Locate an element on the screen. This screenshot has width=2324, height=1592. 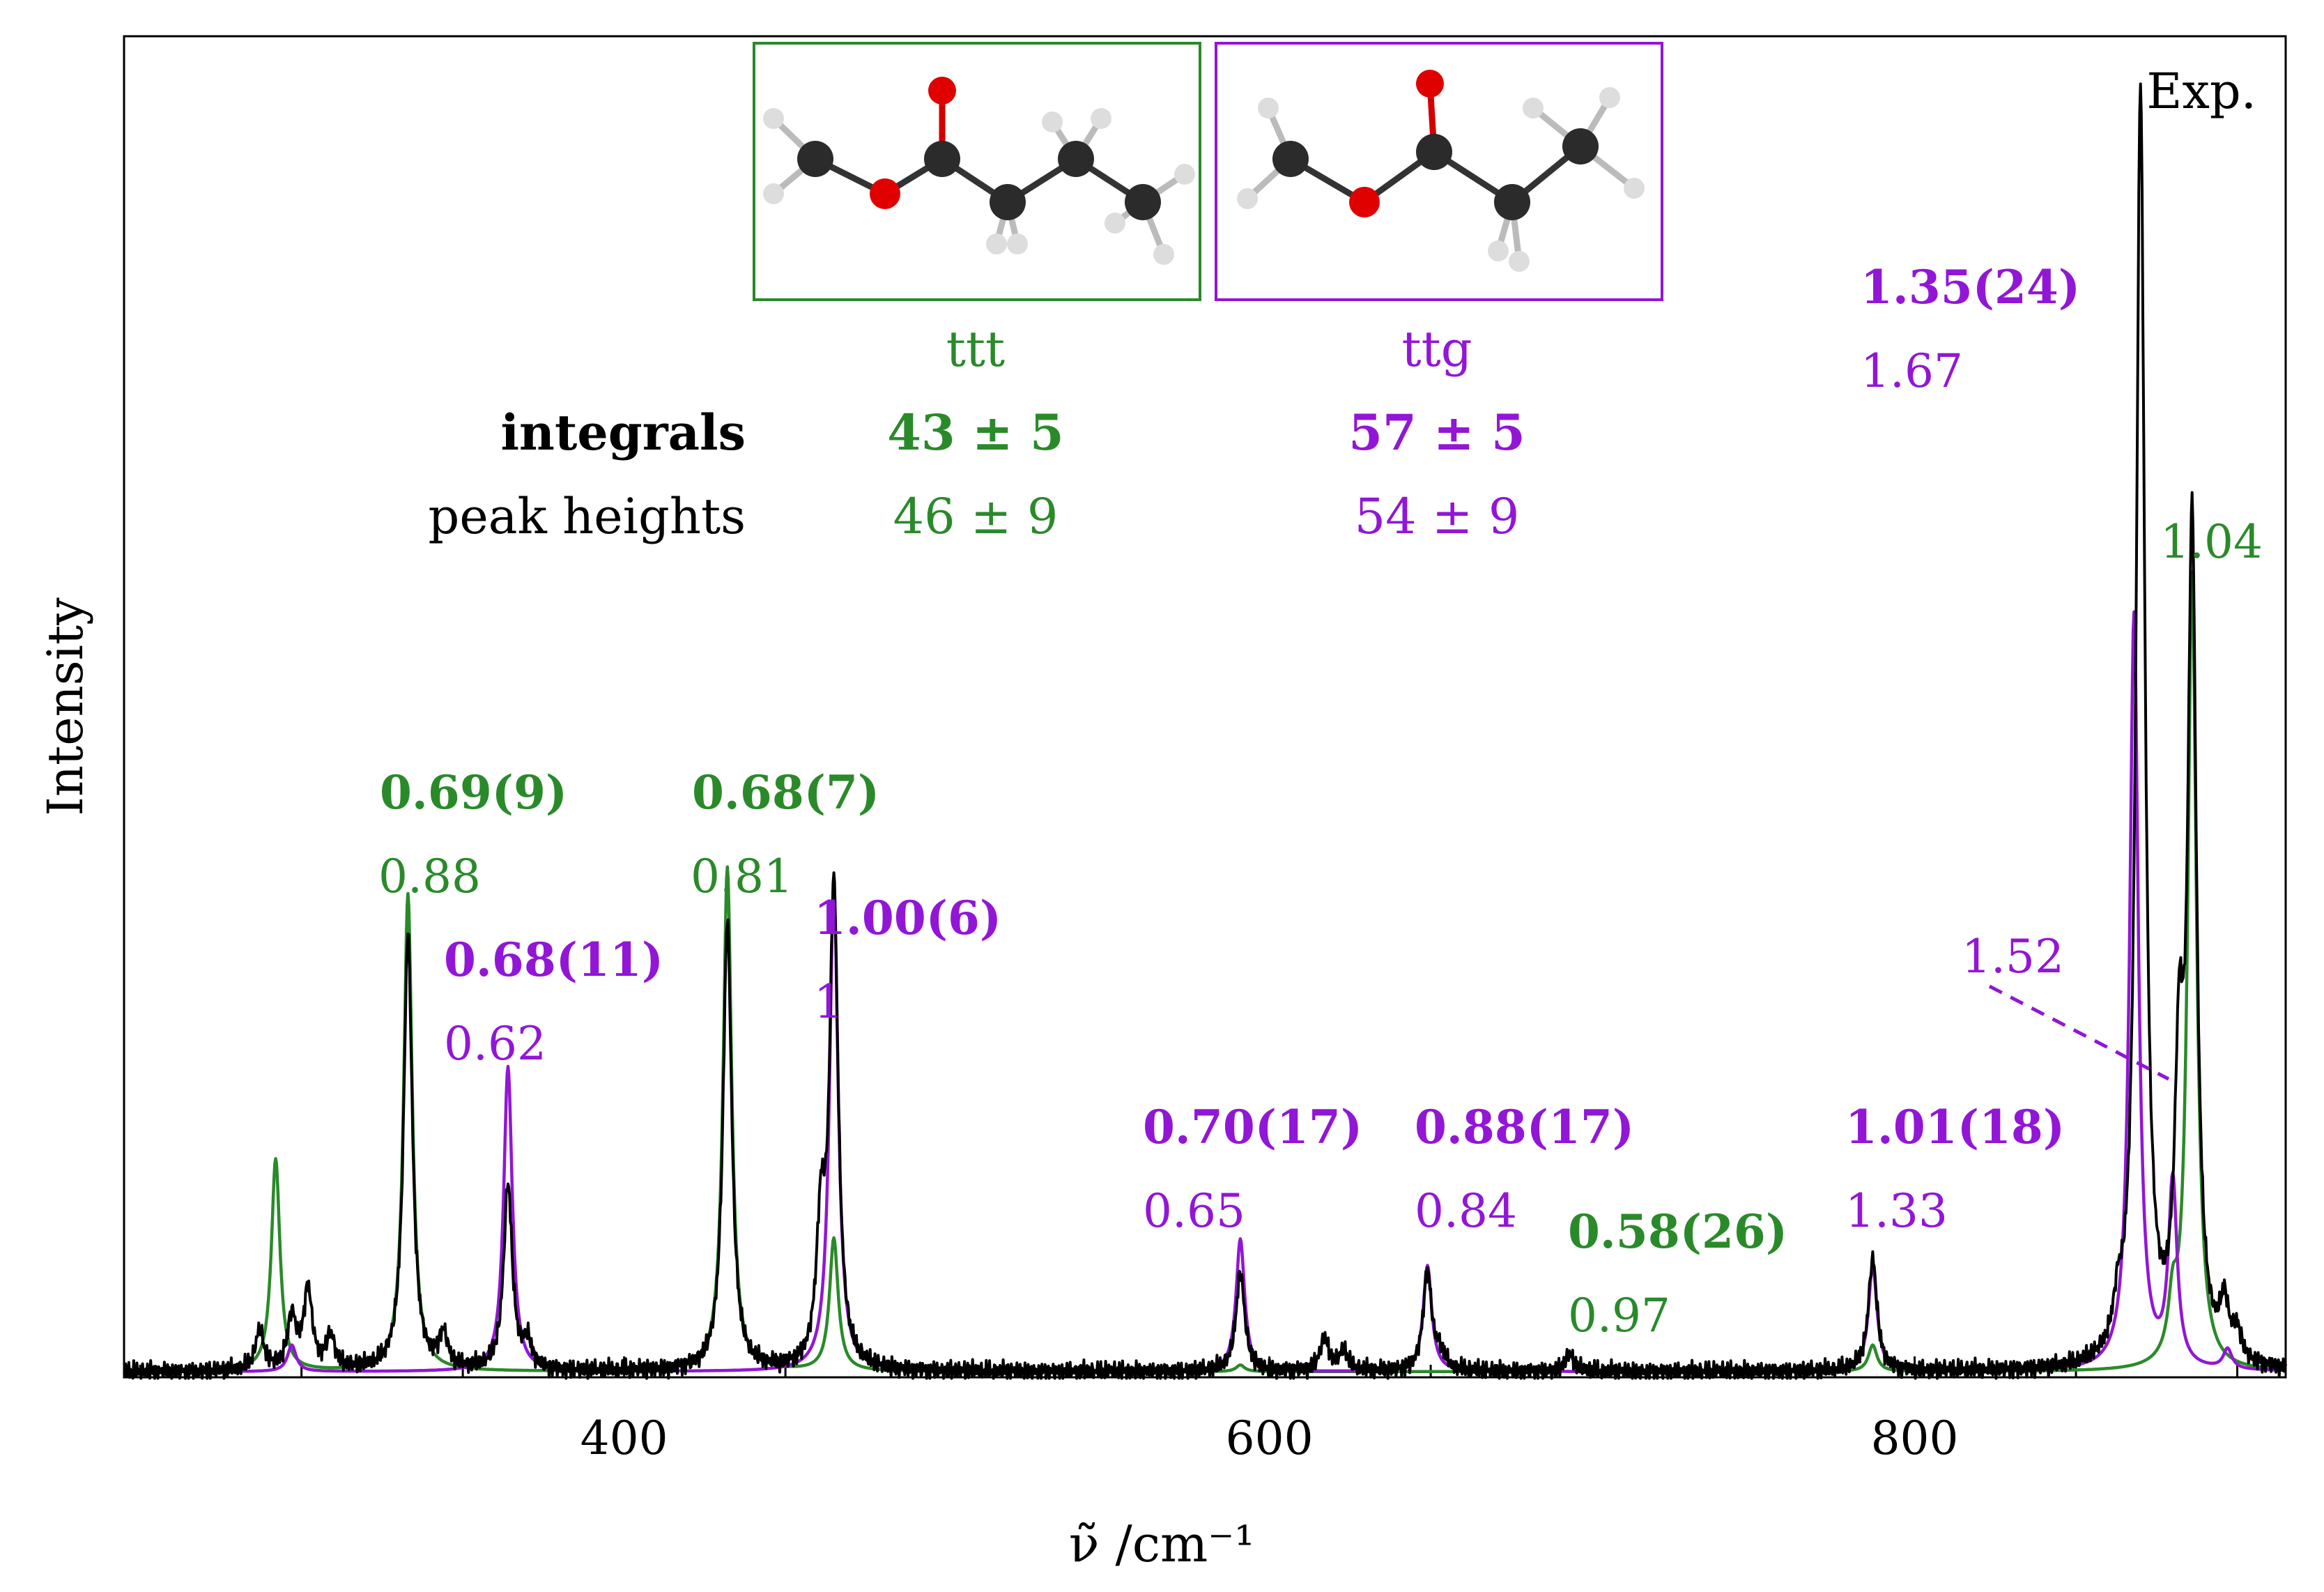
peak-label-787: 1.33 is located at coordinates (1896, 1211).